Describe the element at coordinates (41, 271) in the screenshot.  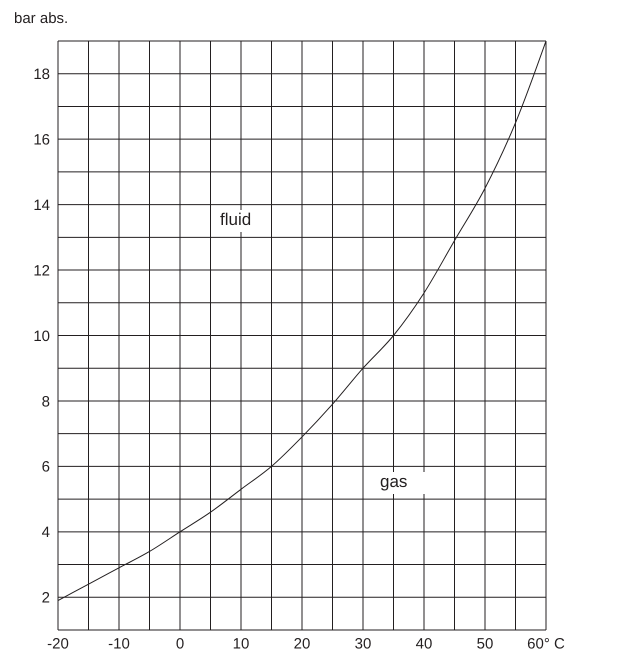
I see `y-tick-label: 12` at that location.